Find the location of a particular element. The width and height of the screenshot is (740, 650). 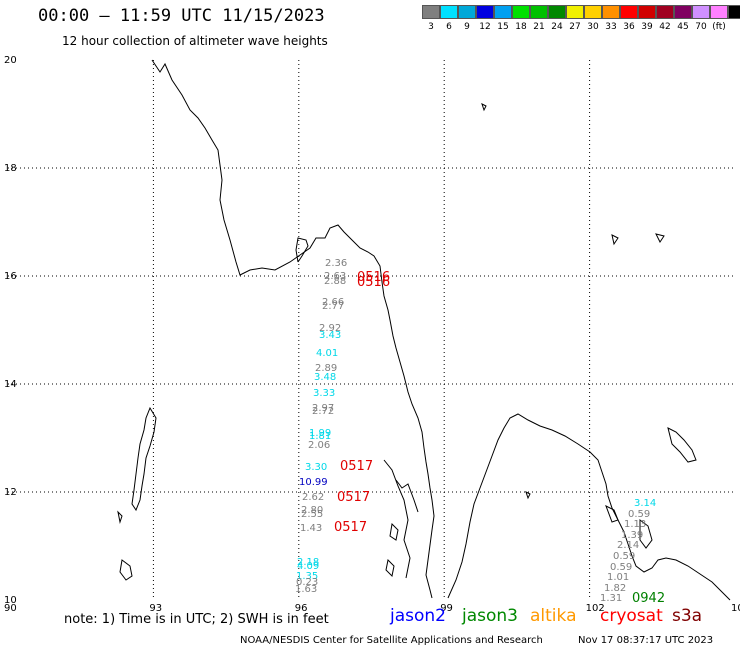

satellite-altika: altika is located at coordinates (553, 616).